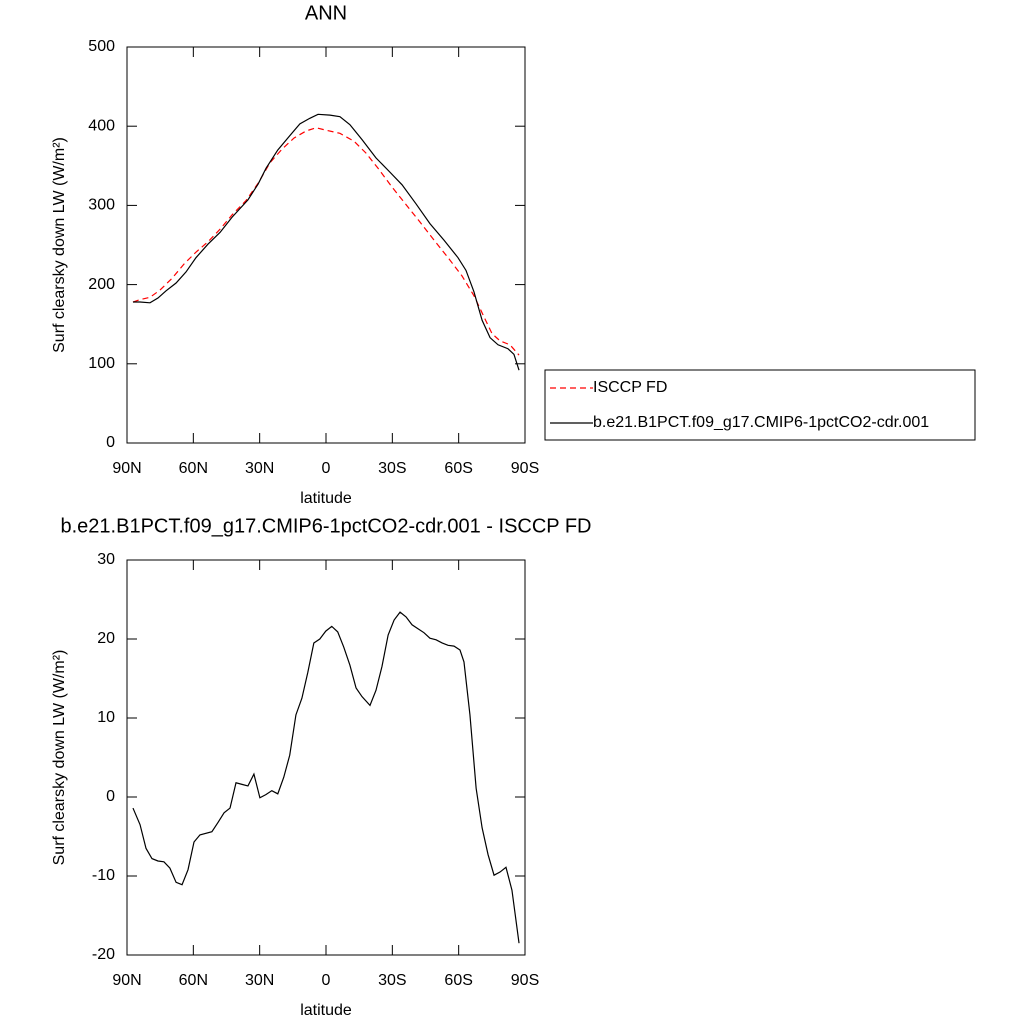 The image size is (1024, 1024). What do you see at coordinates (101, 363) in the screenshot?
I see `y-tick-label: 100` at bounding box center [101, 363].